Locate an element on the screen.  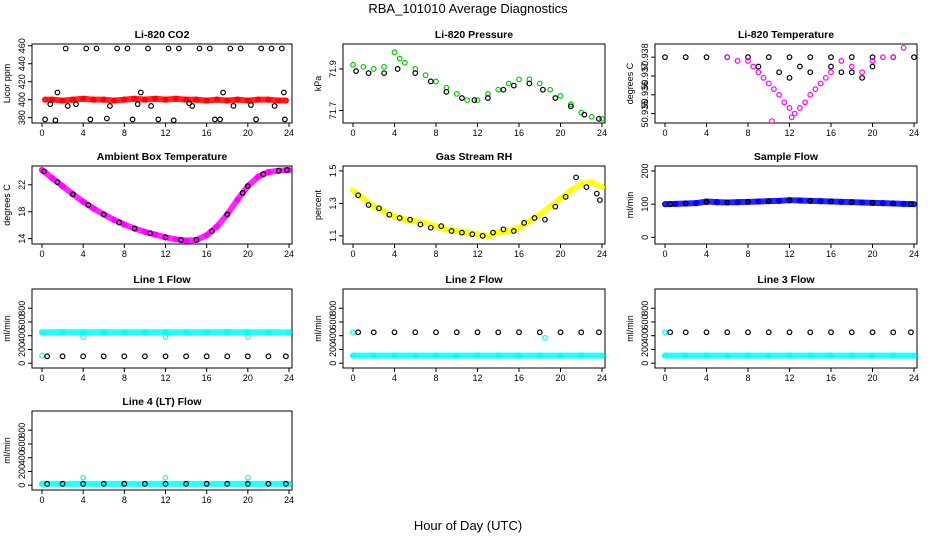
x-tick-label: 12 is located at coordinates (477, 133).